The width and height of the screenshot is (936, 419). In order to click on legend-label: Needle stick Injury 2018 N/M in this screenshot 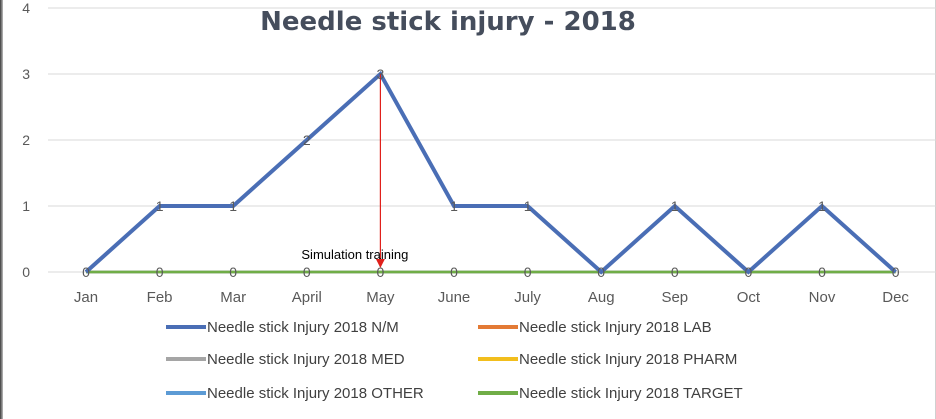, I will do `click(303, 327)`.